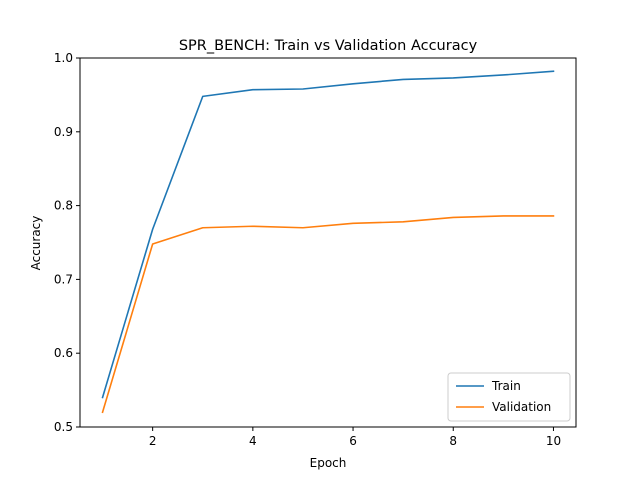  Describe the element at coordinates (36, 243) in the screenshot. I see `y-axis-label: Accuracy` at that location.